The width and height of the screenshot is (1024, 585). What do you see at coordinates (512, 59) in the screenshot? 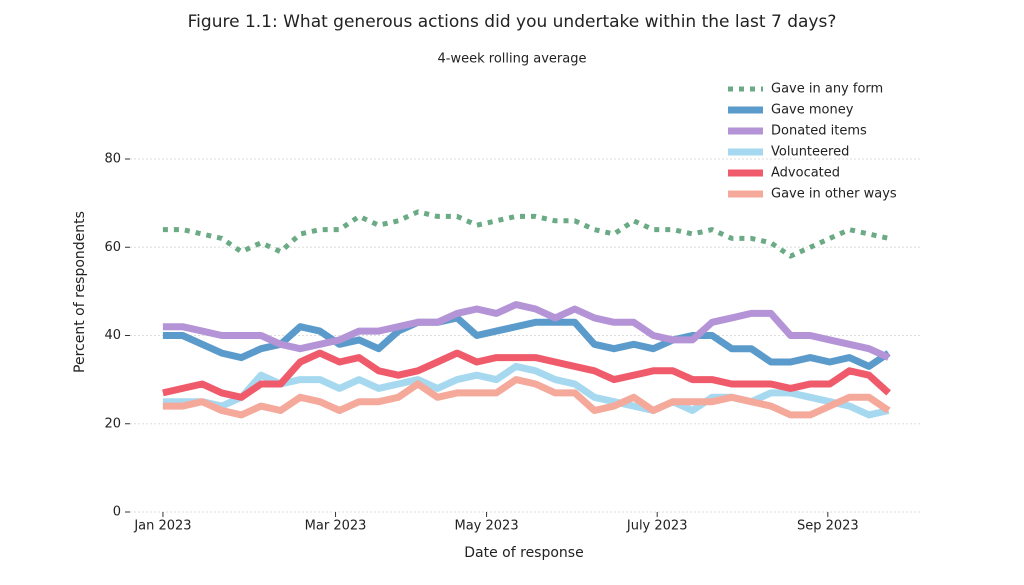
I see `chart-subtitle: 4-week rolling average` at bounding box center [512, 59].